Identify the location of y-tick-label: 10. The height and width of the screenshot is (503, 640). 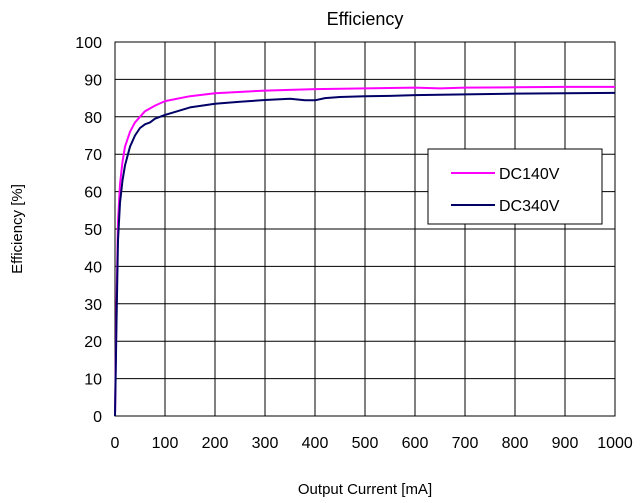
(93, 380).